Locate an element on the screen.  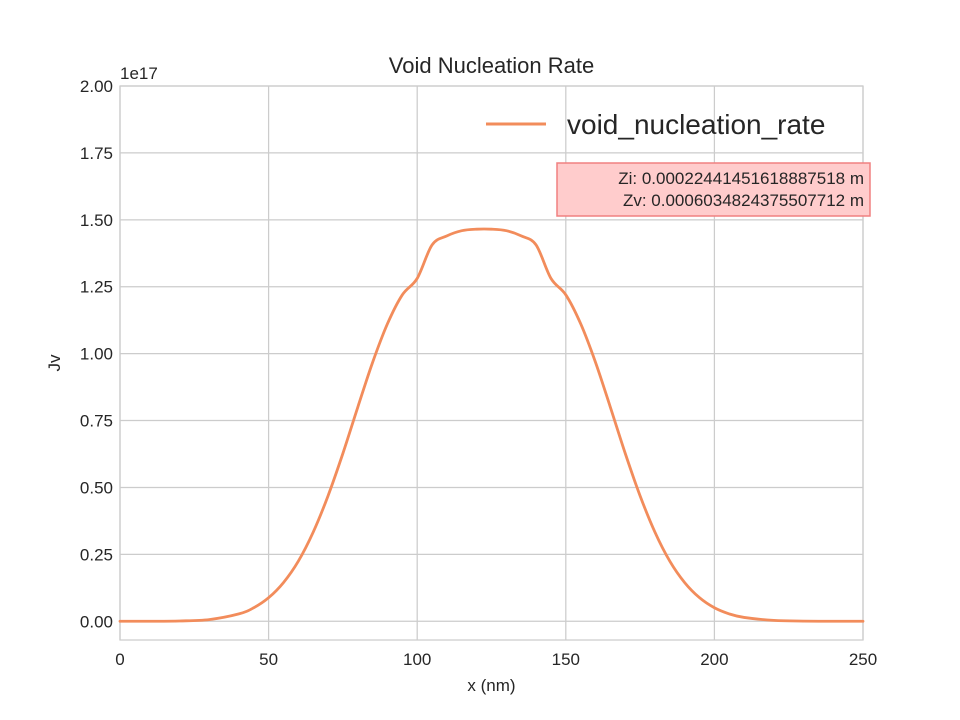
y-axis-ticks: 0.00 0.25 0.50 0.75 1.00 1.25 1.50 1.75 2.00 is located at coordinates (96, 354).